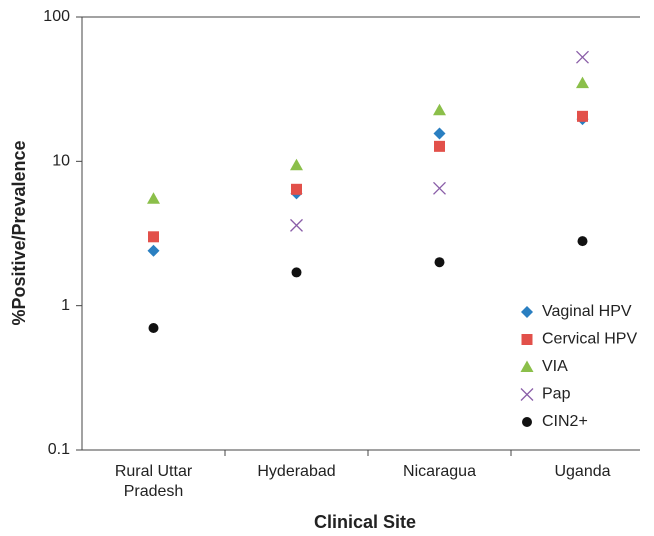  Describe the element at coordinates (582, 471) in the screenshot. I see `x-tick-label: Uganda` at that location.